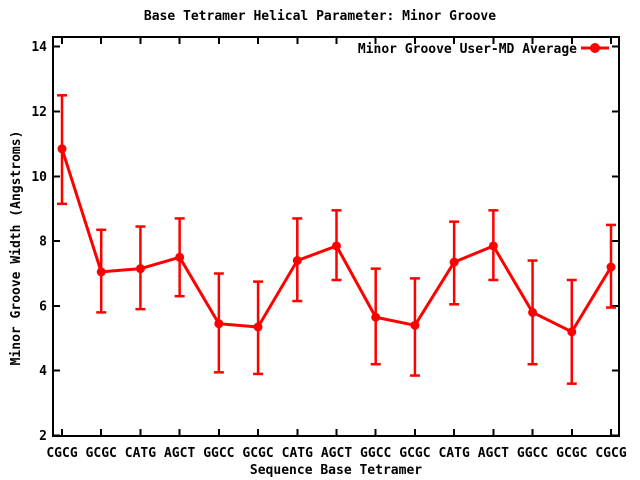 This screenshot has width=640, height=480. I want to click on y-tick-label: 12, so click(39, 112).